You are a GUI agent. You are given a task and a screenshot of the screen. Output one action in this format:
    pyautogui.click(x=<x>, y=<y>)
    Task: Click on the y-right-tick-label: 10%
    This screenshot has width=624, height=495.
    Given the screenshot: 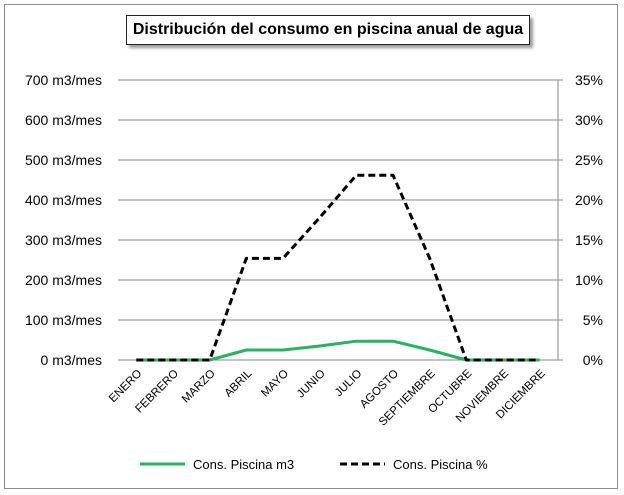 What is the action you would take?
    pyautogui.click(x=589, y=280)
    